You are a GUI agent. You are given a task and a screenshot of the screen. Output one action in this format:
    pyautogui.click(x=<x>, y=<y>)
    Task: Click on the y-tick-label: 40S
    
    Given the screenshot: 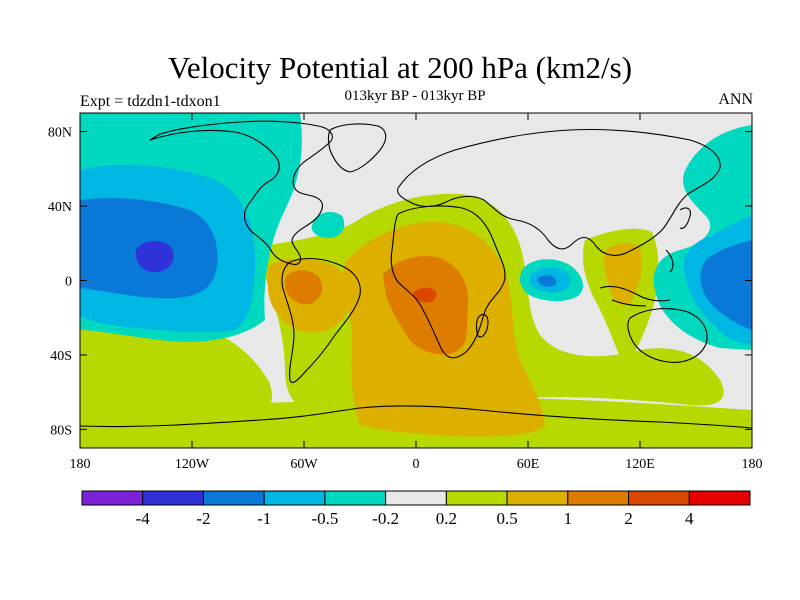 What is the action you would take?
    pyautogui.click(x=61, y=356)
    